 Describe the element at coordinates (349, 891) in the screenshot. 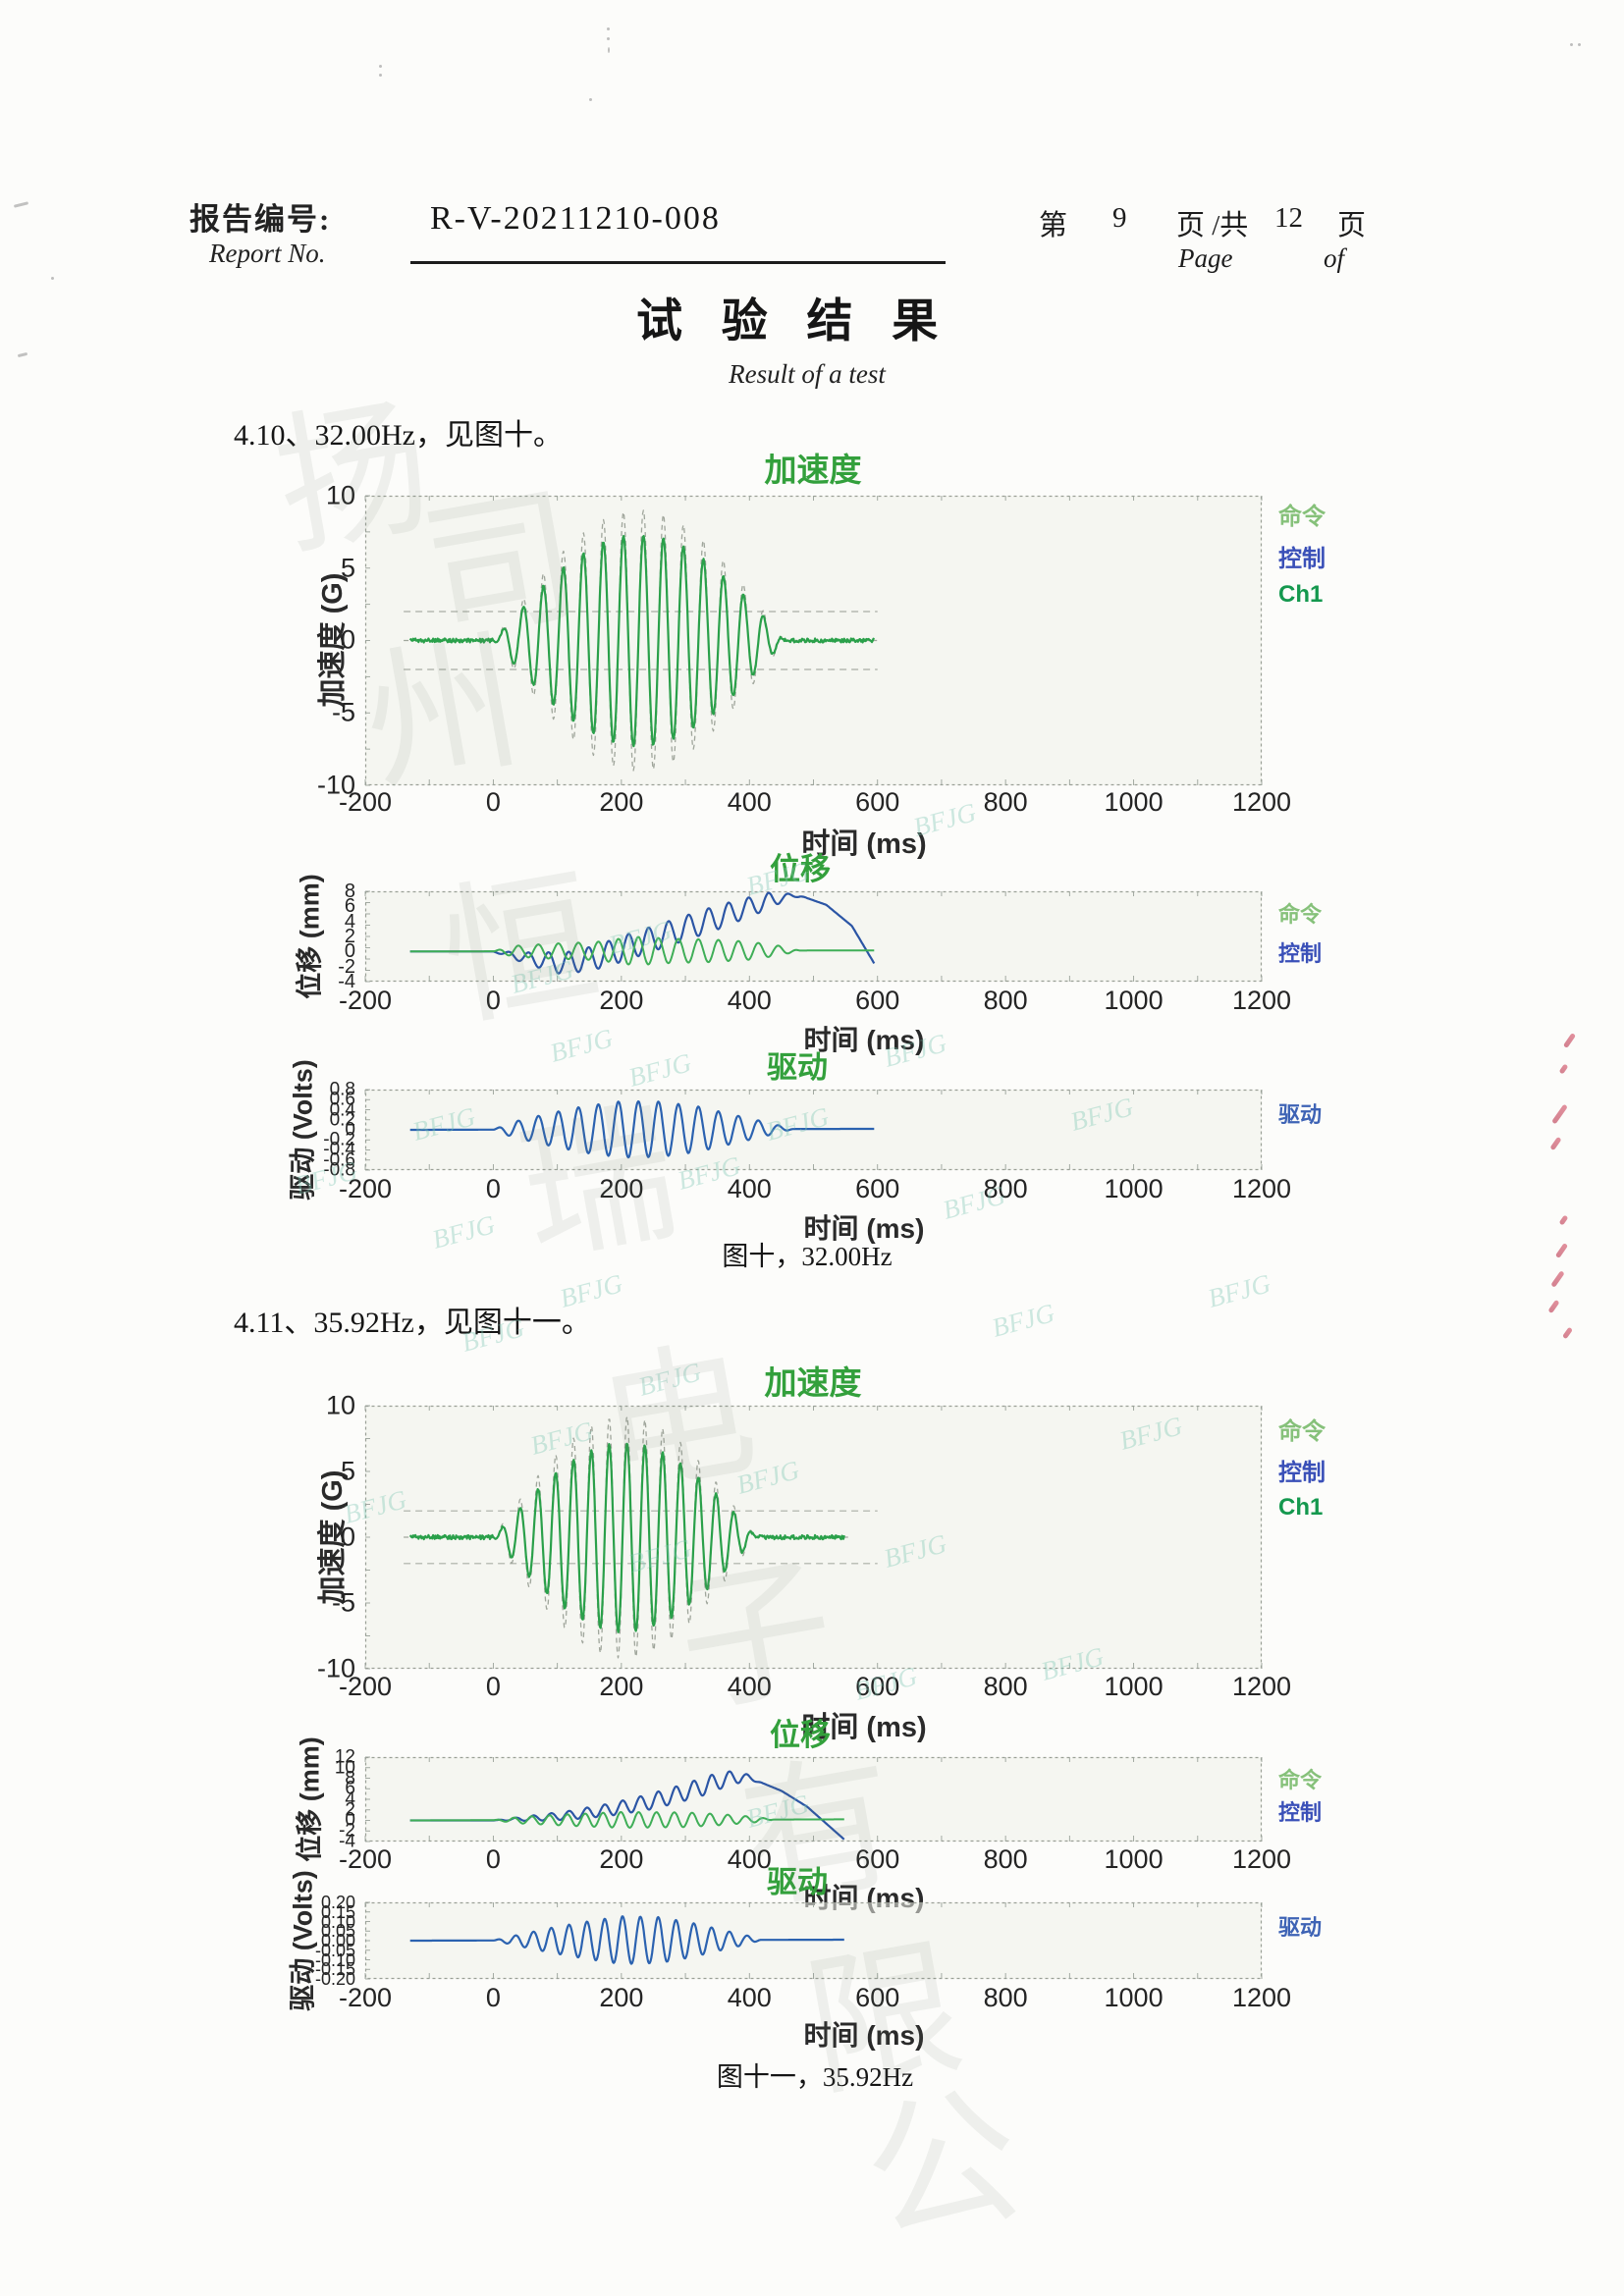

I see `fig10-displacement-ytick: 8` at that location.